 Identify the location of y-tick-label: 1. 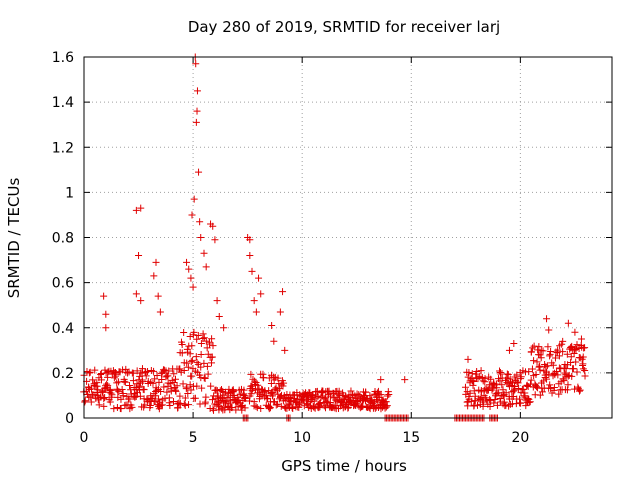
(69, 193).